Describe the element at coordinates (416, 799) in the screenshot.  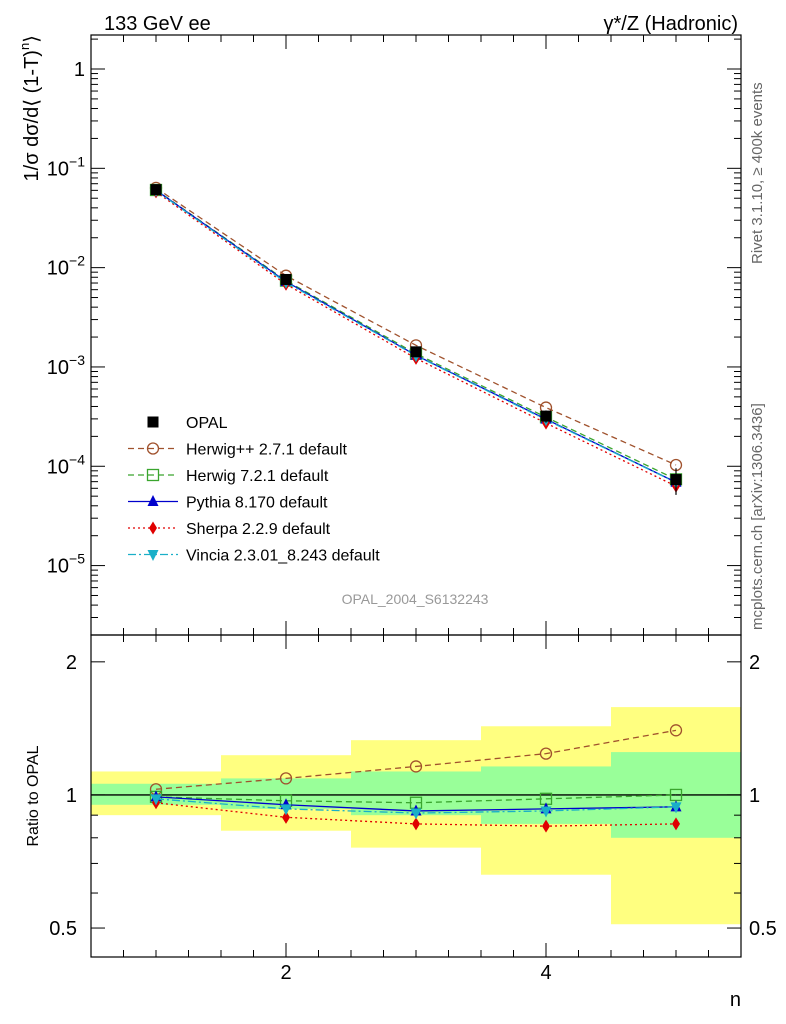
I see `ratio-line-herwig-7-2-1-default` at that location.